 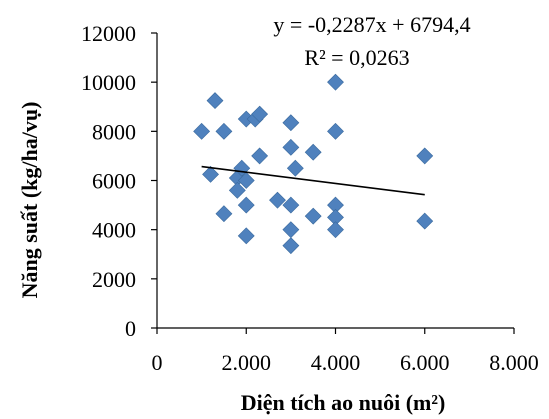 I want to click on y-tick-label: 8000, so click(x=114, y=131).